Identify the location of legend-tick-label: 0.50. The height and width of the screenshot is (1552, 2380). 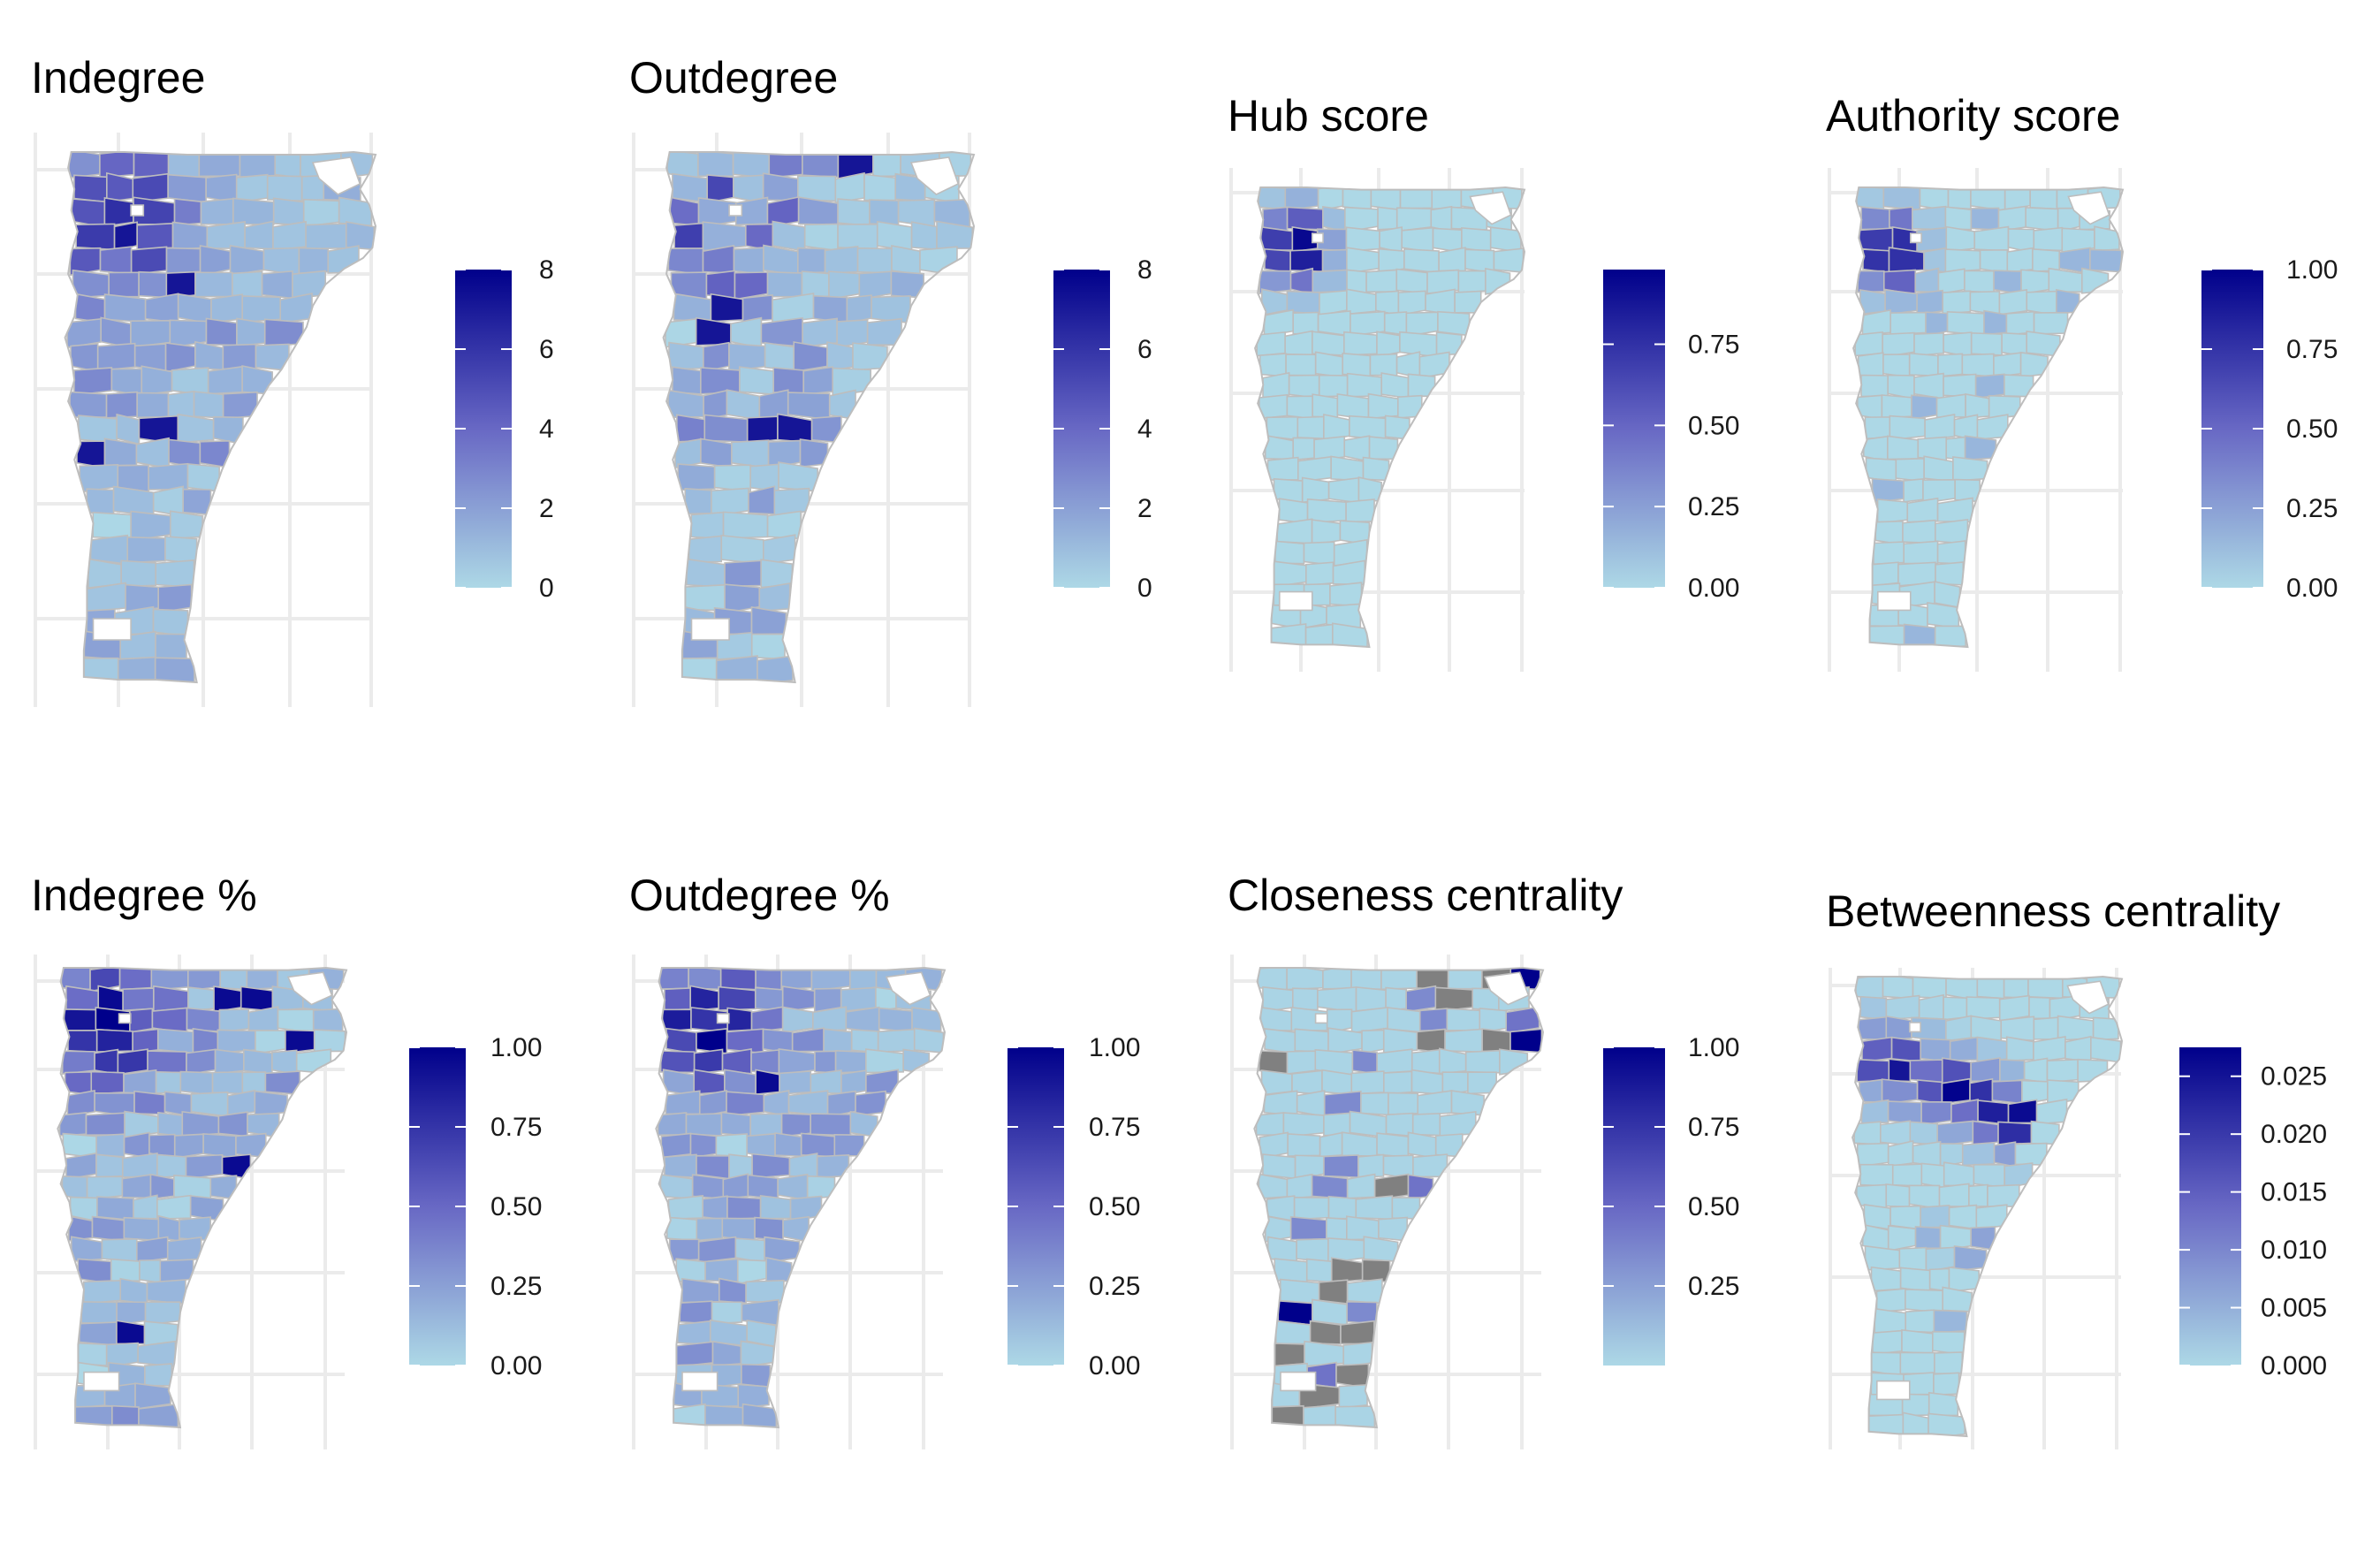
(516, 1206).